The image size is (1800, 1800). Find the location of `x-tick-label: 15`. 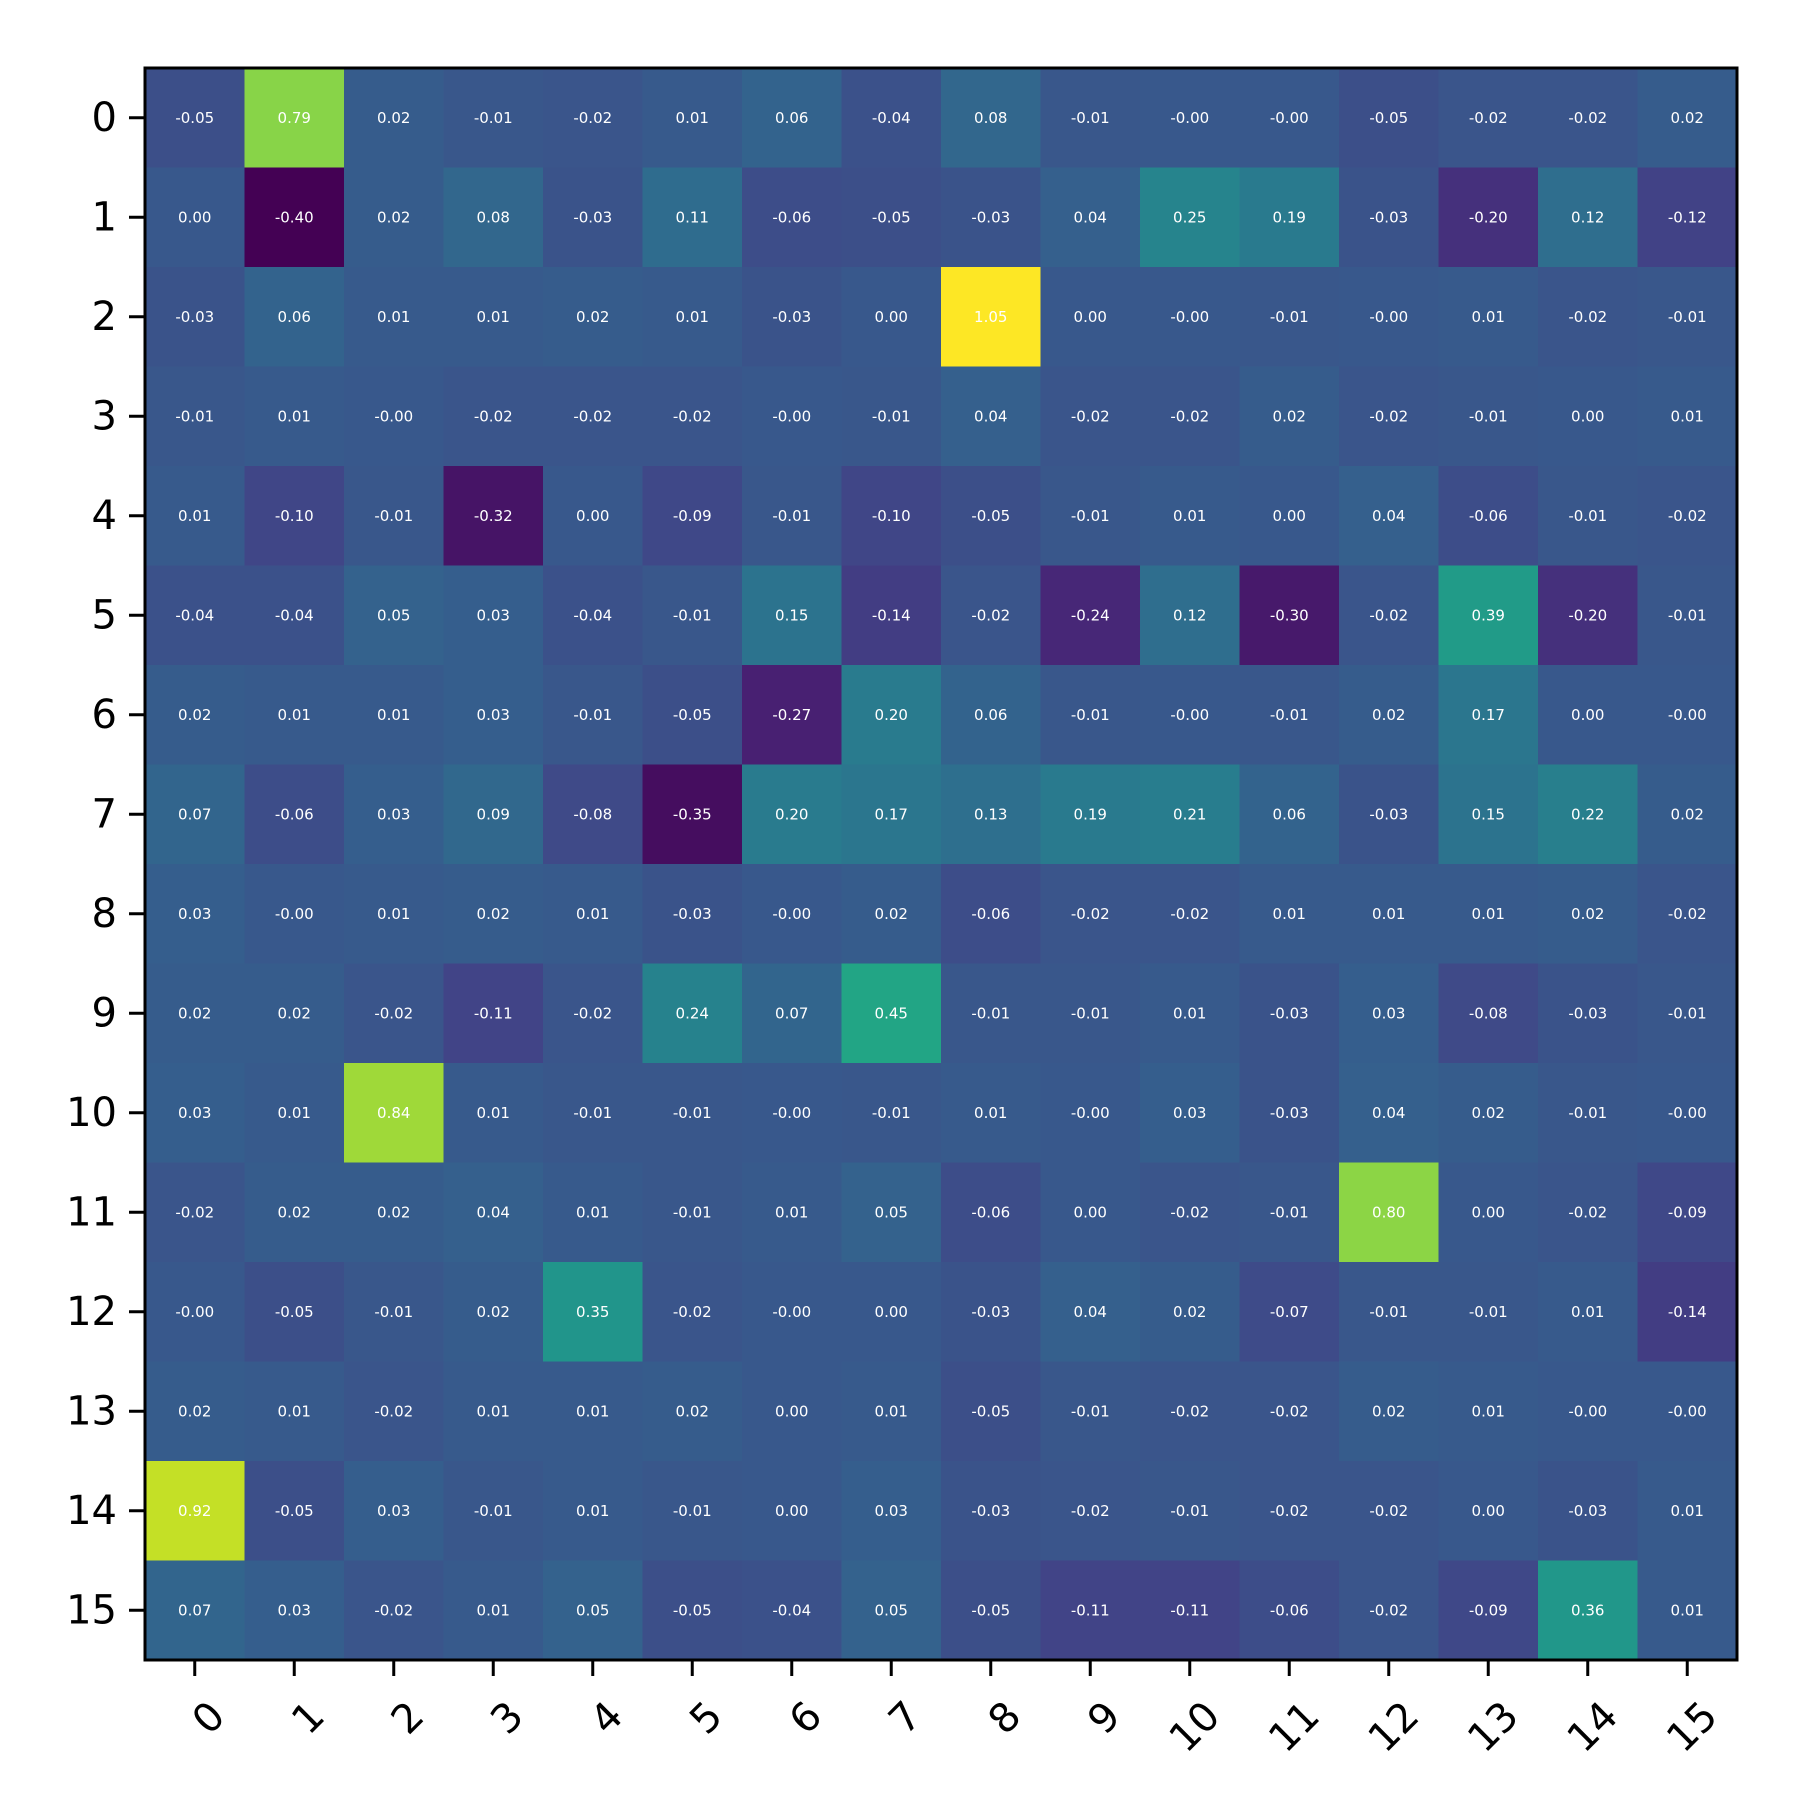

x-tick-label: 15 is located at coordinates (1692, 1727).